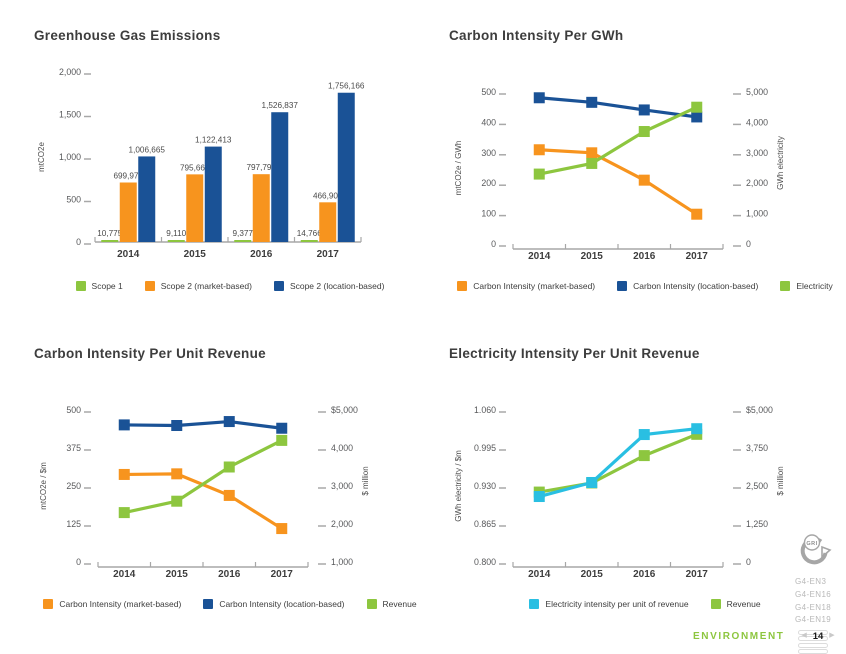  I want to click on svg-text: 466,902, so click(328, 195).